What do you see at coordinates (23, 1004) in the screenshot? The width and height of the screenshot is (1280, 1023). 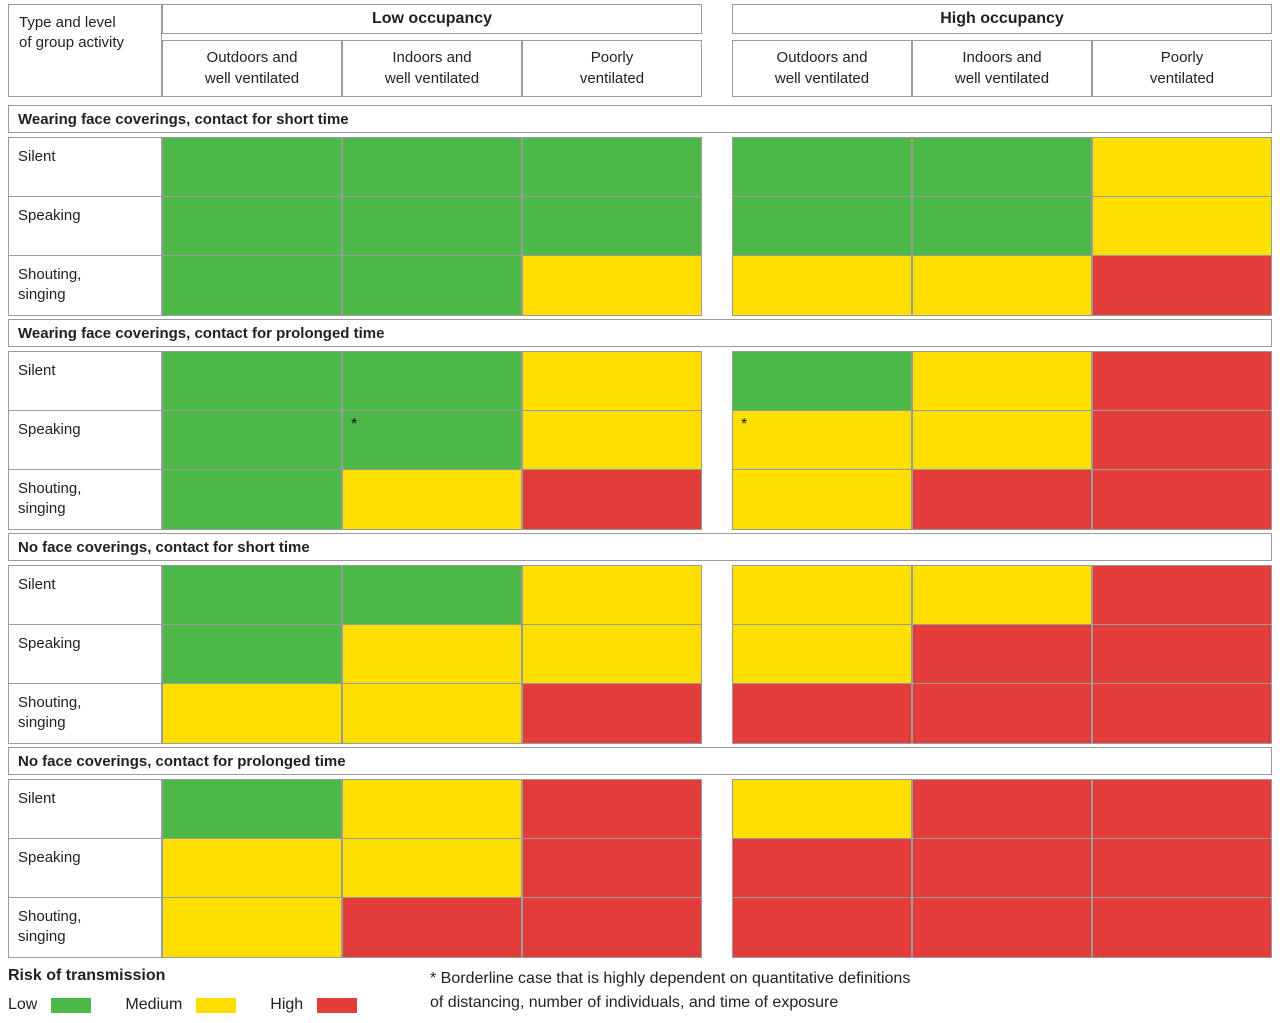 I see `legend-label-low: Low` at bounding box center [23, 1004].